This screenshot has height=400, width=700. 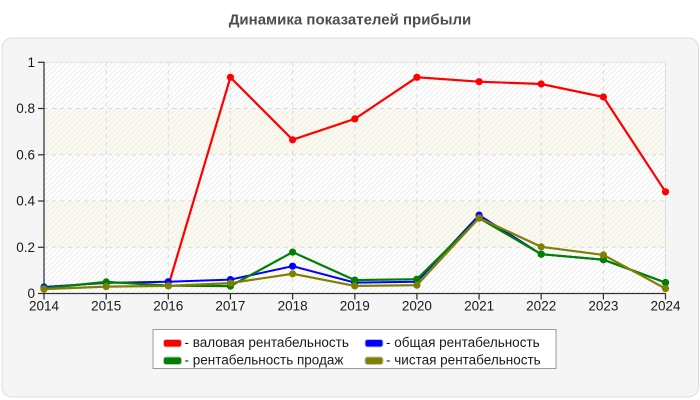 I want to click on svg-text: 0.2, so click(x=25, y=247).